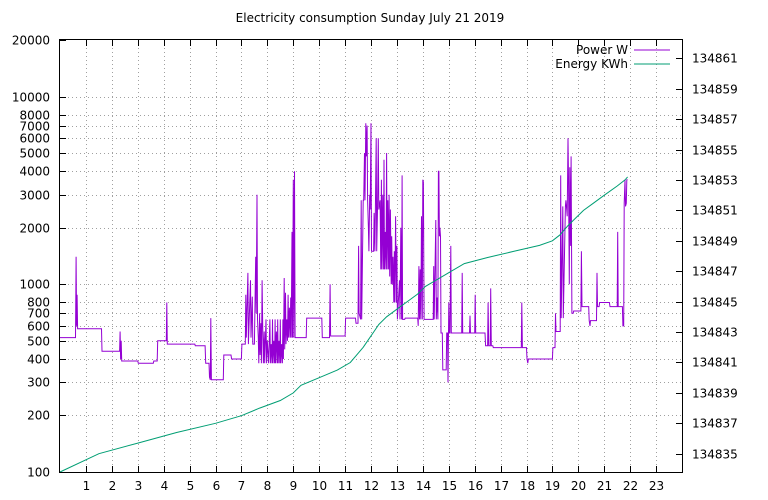  I want to click on x-tick-label: 16, so click(475, 486).